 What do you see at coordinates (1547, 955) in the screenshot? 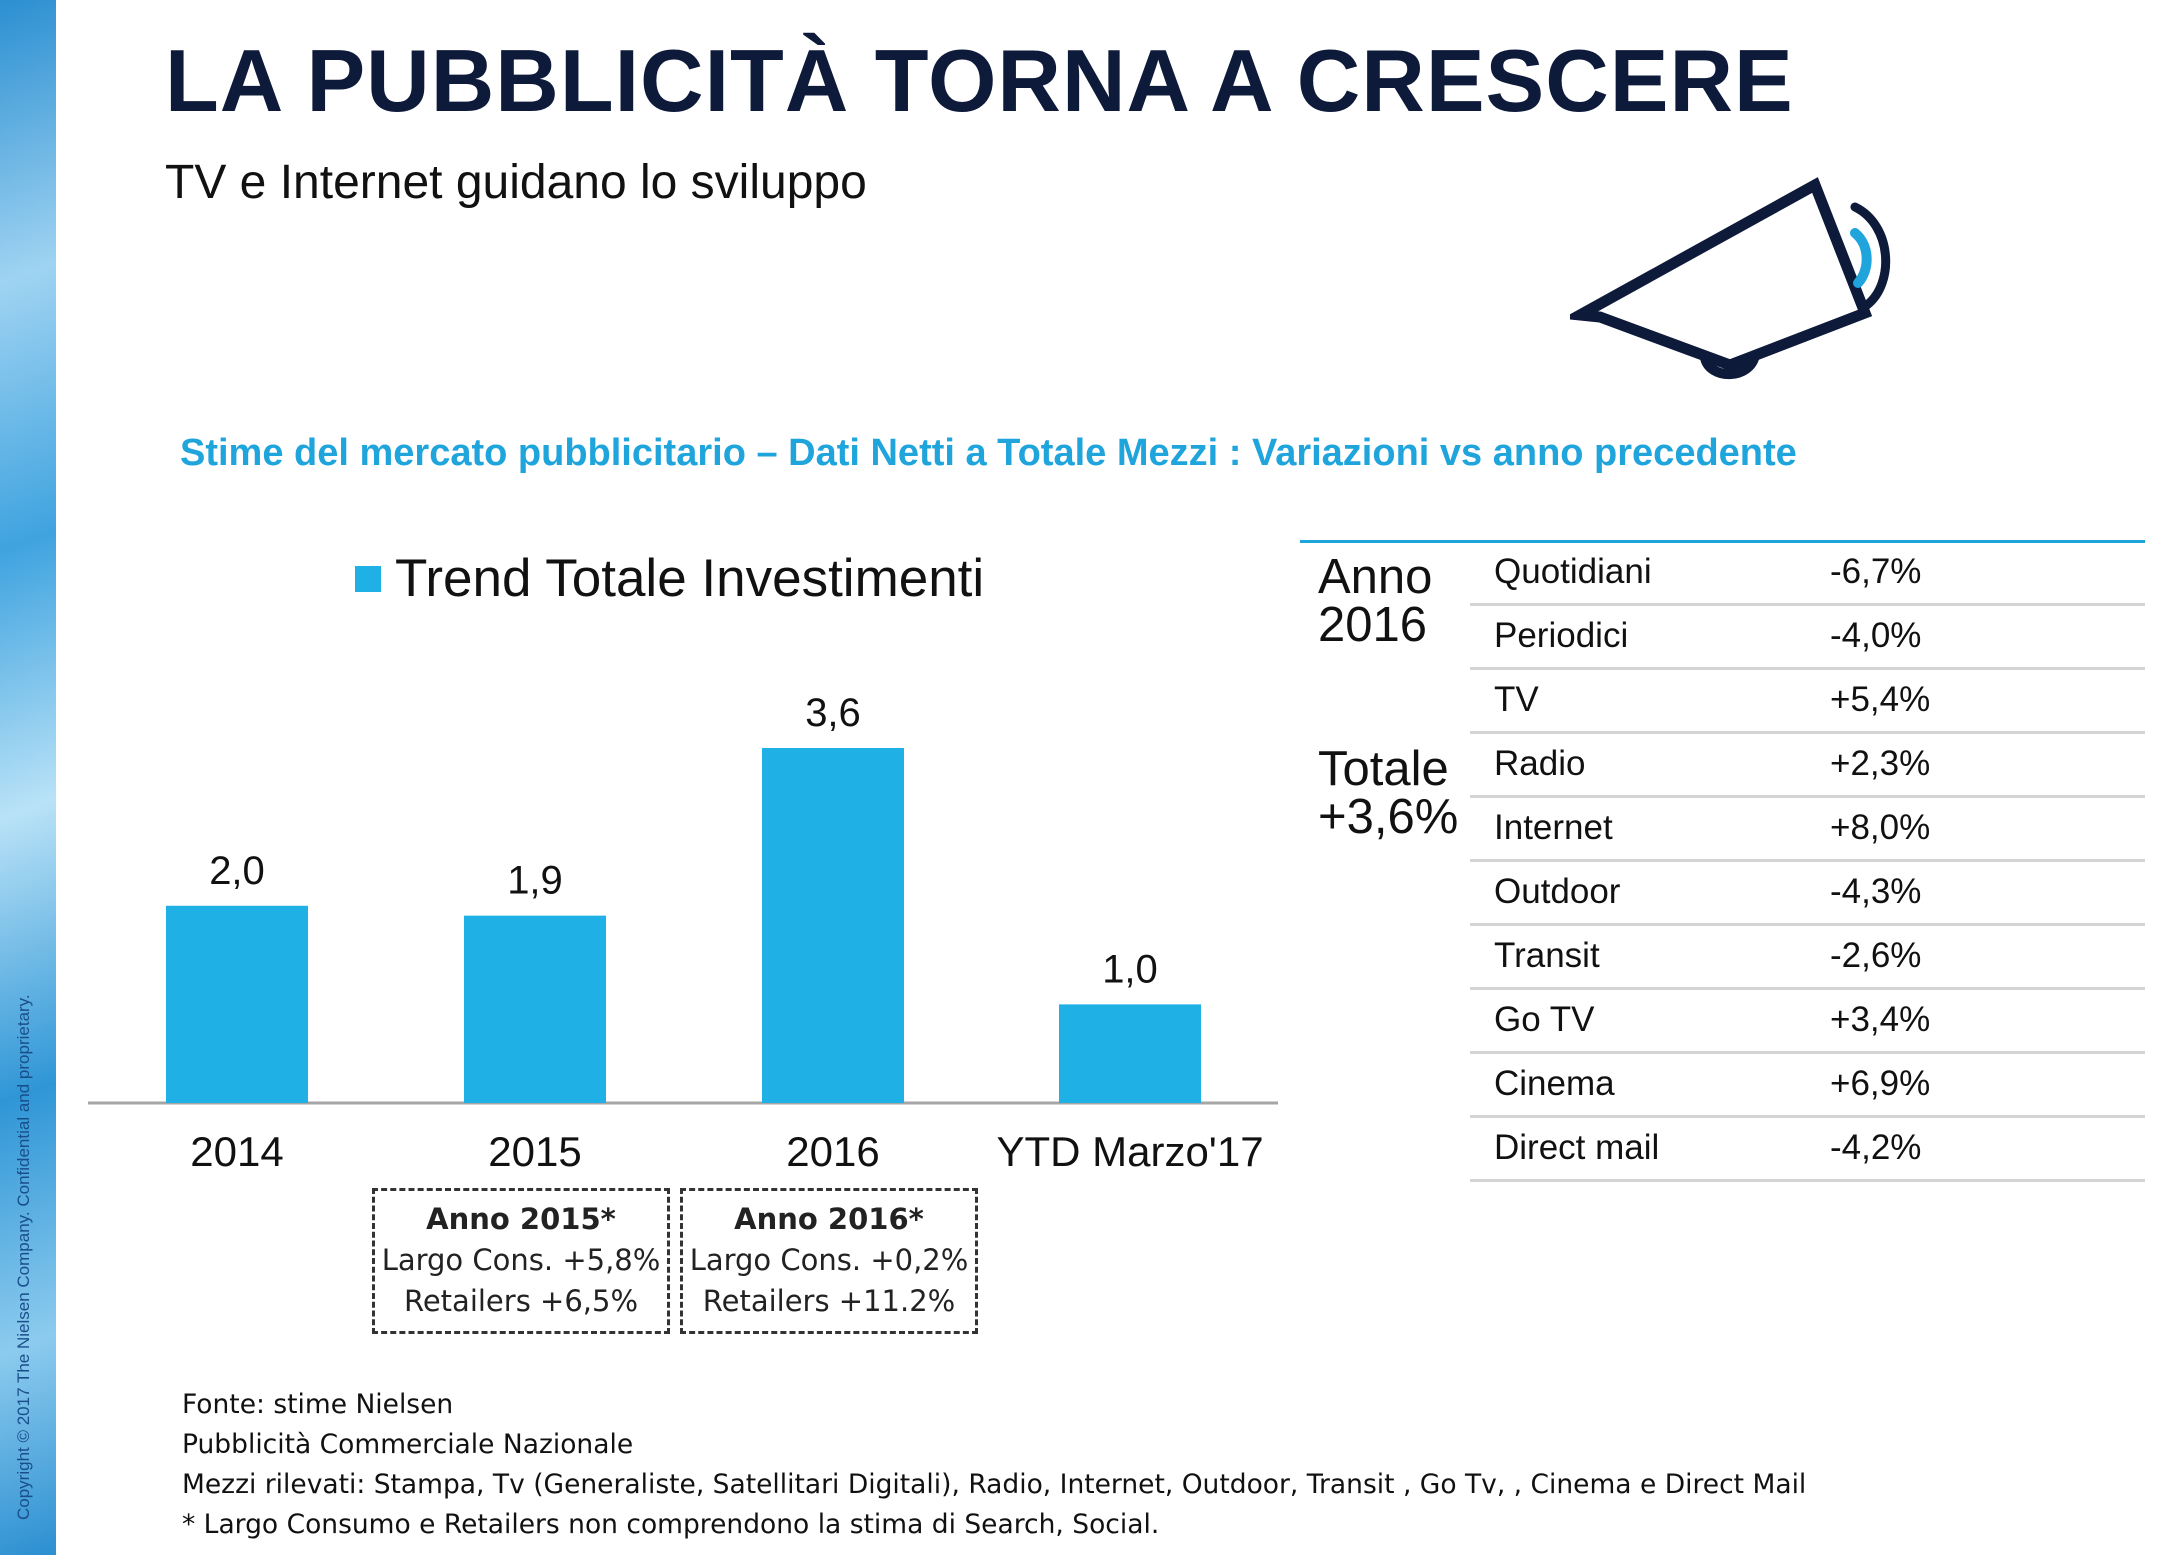
I see `medium-name: Transit` at bounding box center [1547, 955].